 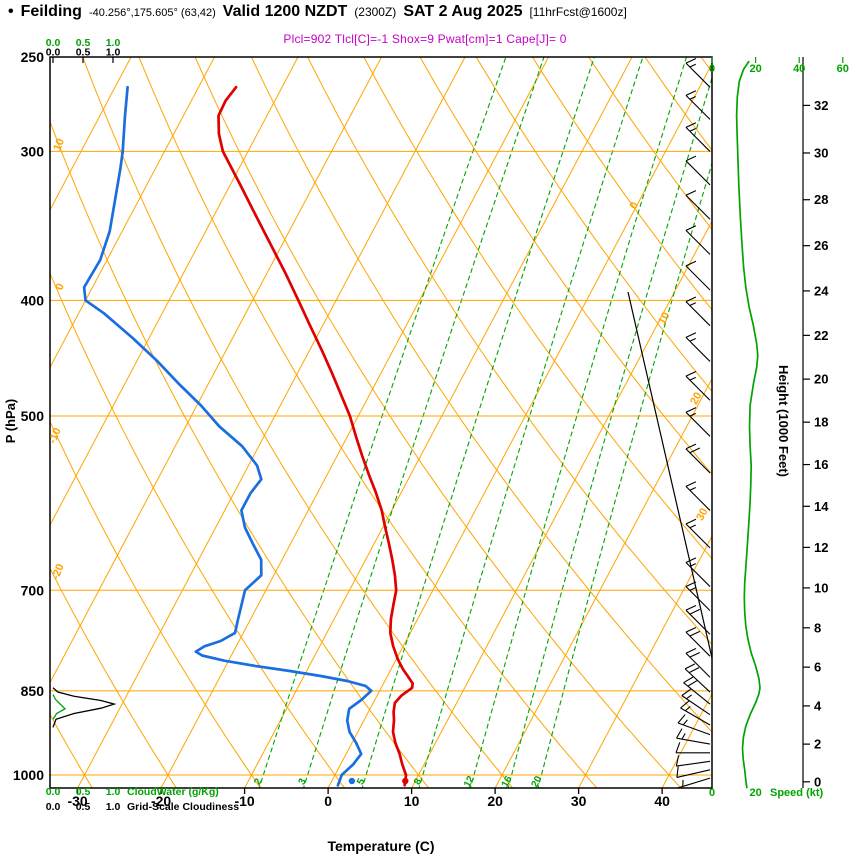 What do you see at coordinates (361, 781) in the screenshot?
I see `svg-text: 5` at bounding box center [361, 781].